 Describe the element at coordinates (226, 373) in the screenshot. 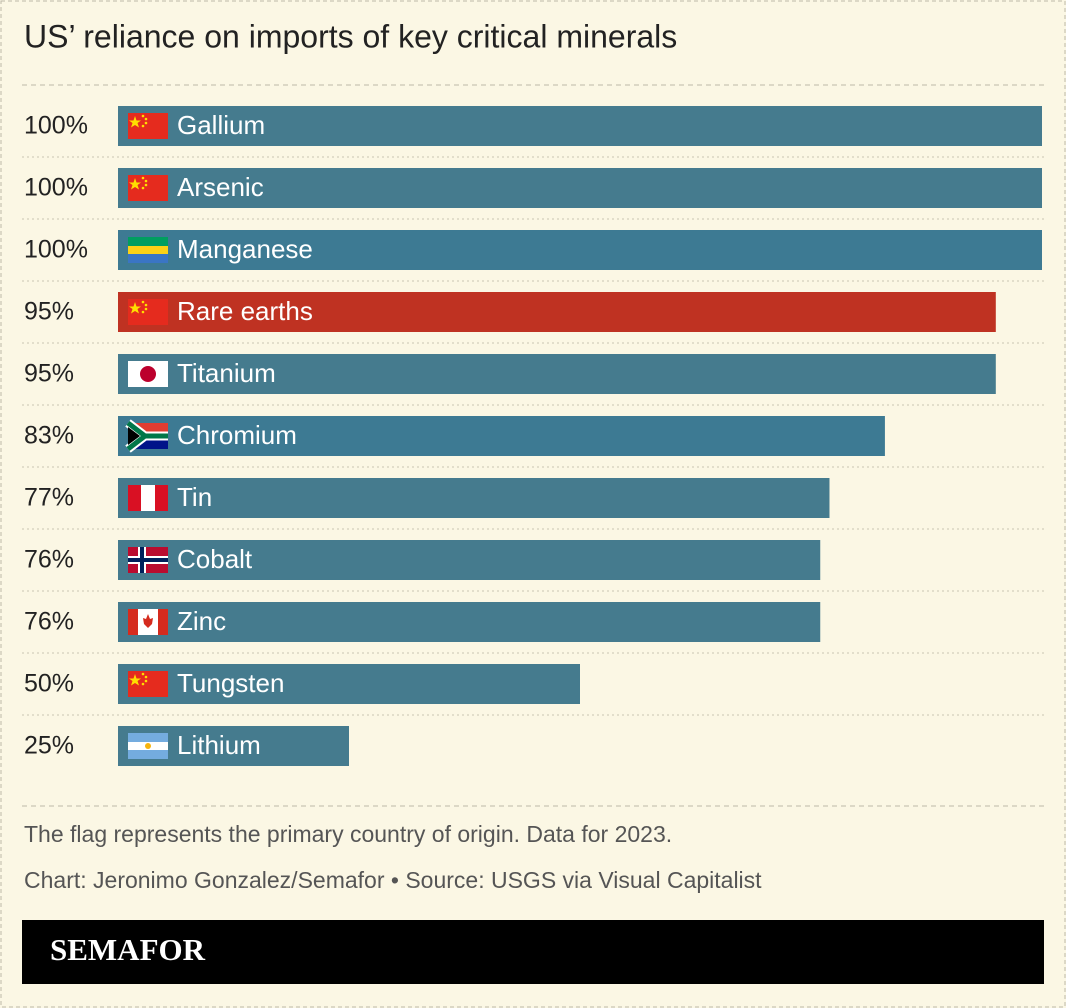

I see `category-label: Titanium` at that location.